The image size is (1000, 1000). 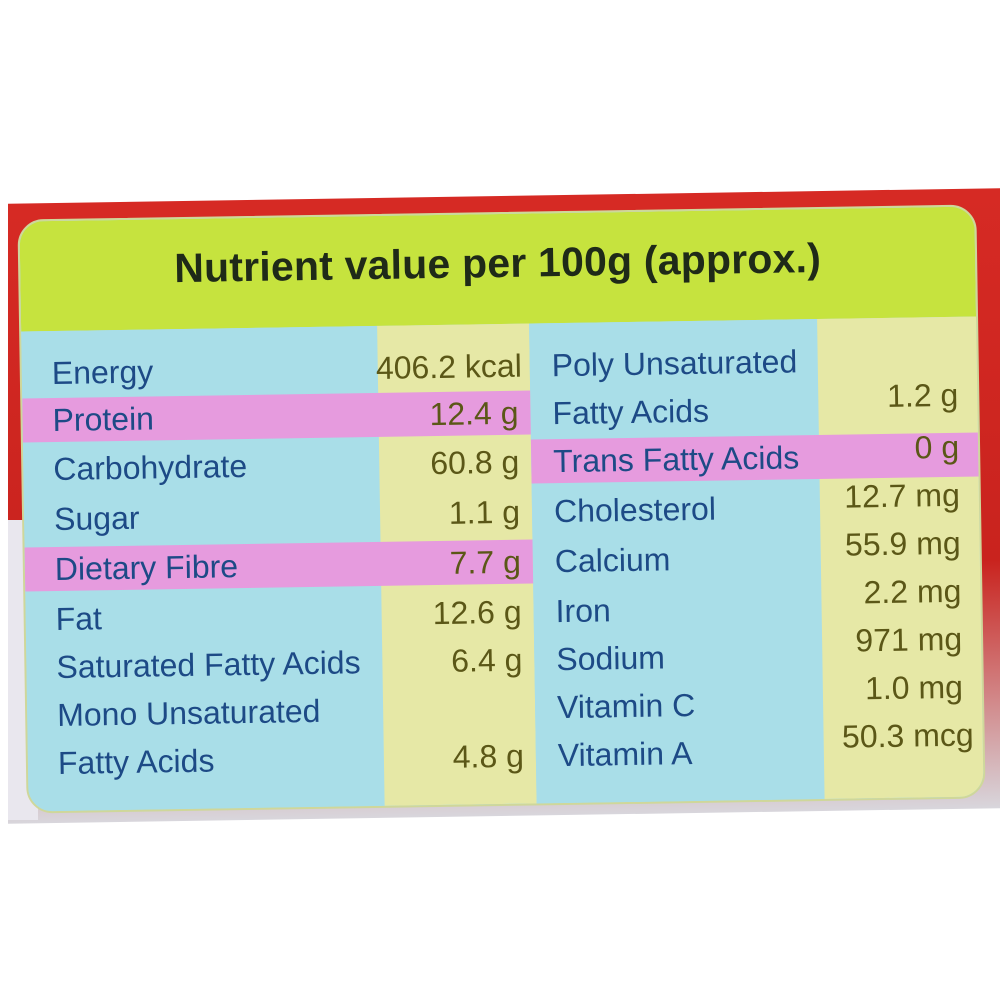 I want to click on nutrient-value-dietary-fibre: 7.7 g, so click(x=485, y=562).